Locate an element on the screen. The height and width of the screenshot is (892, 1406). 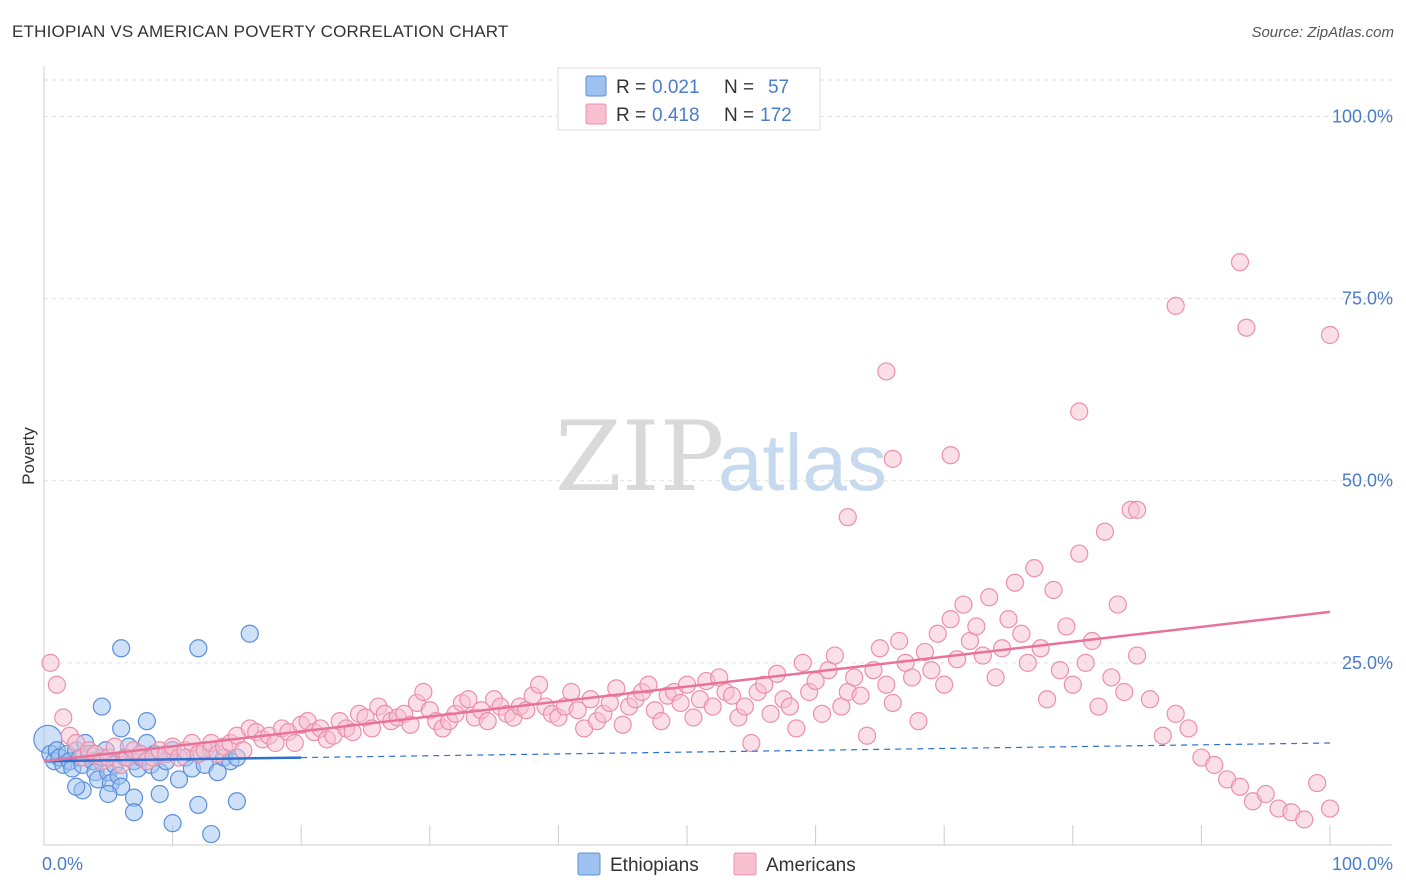
y-tick-label: 50.0% is located at coordinates (1367, 481).